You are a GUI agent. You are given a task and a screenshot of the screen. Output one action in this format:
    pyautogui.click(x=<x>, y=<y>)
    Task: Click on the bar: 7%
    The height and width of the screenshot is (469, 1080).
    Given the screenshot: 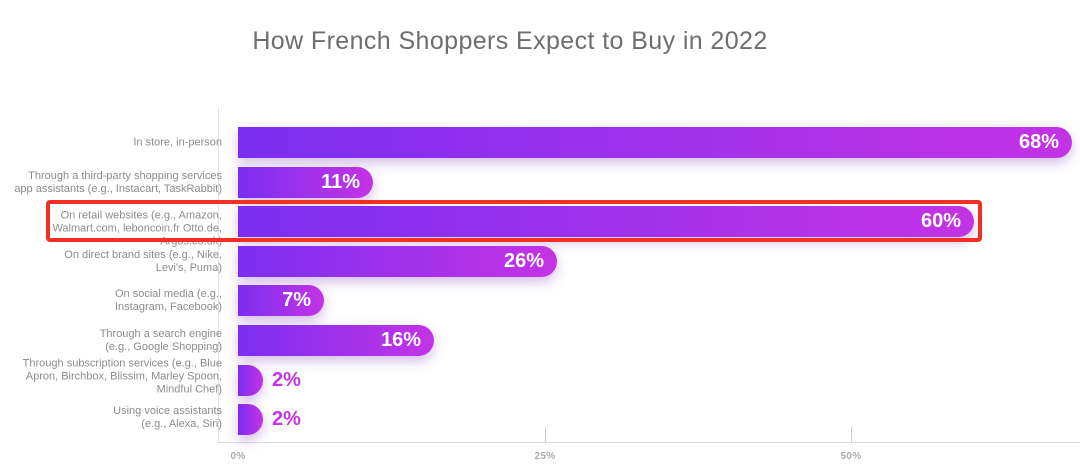 What is the action you would take?
    pyautogui.click(x=281, y=300)
    